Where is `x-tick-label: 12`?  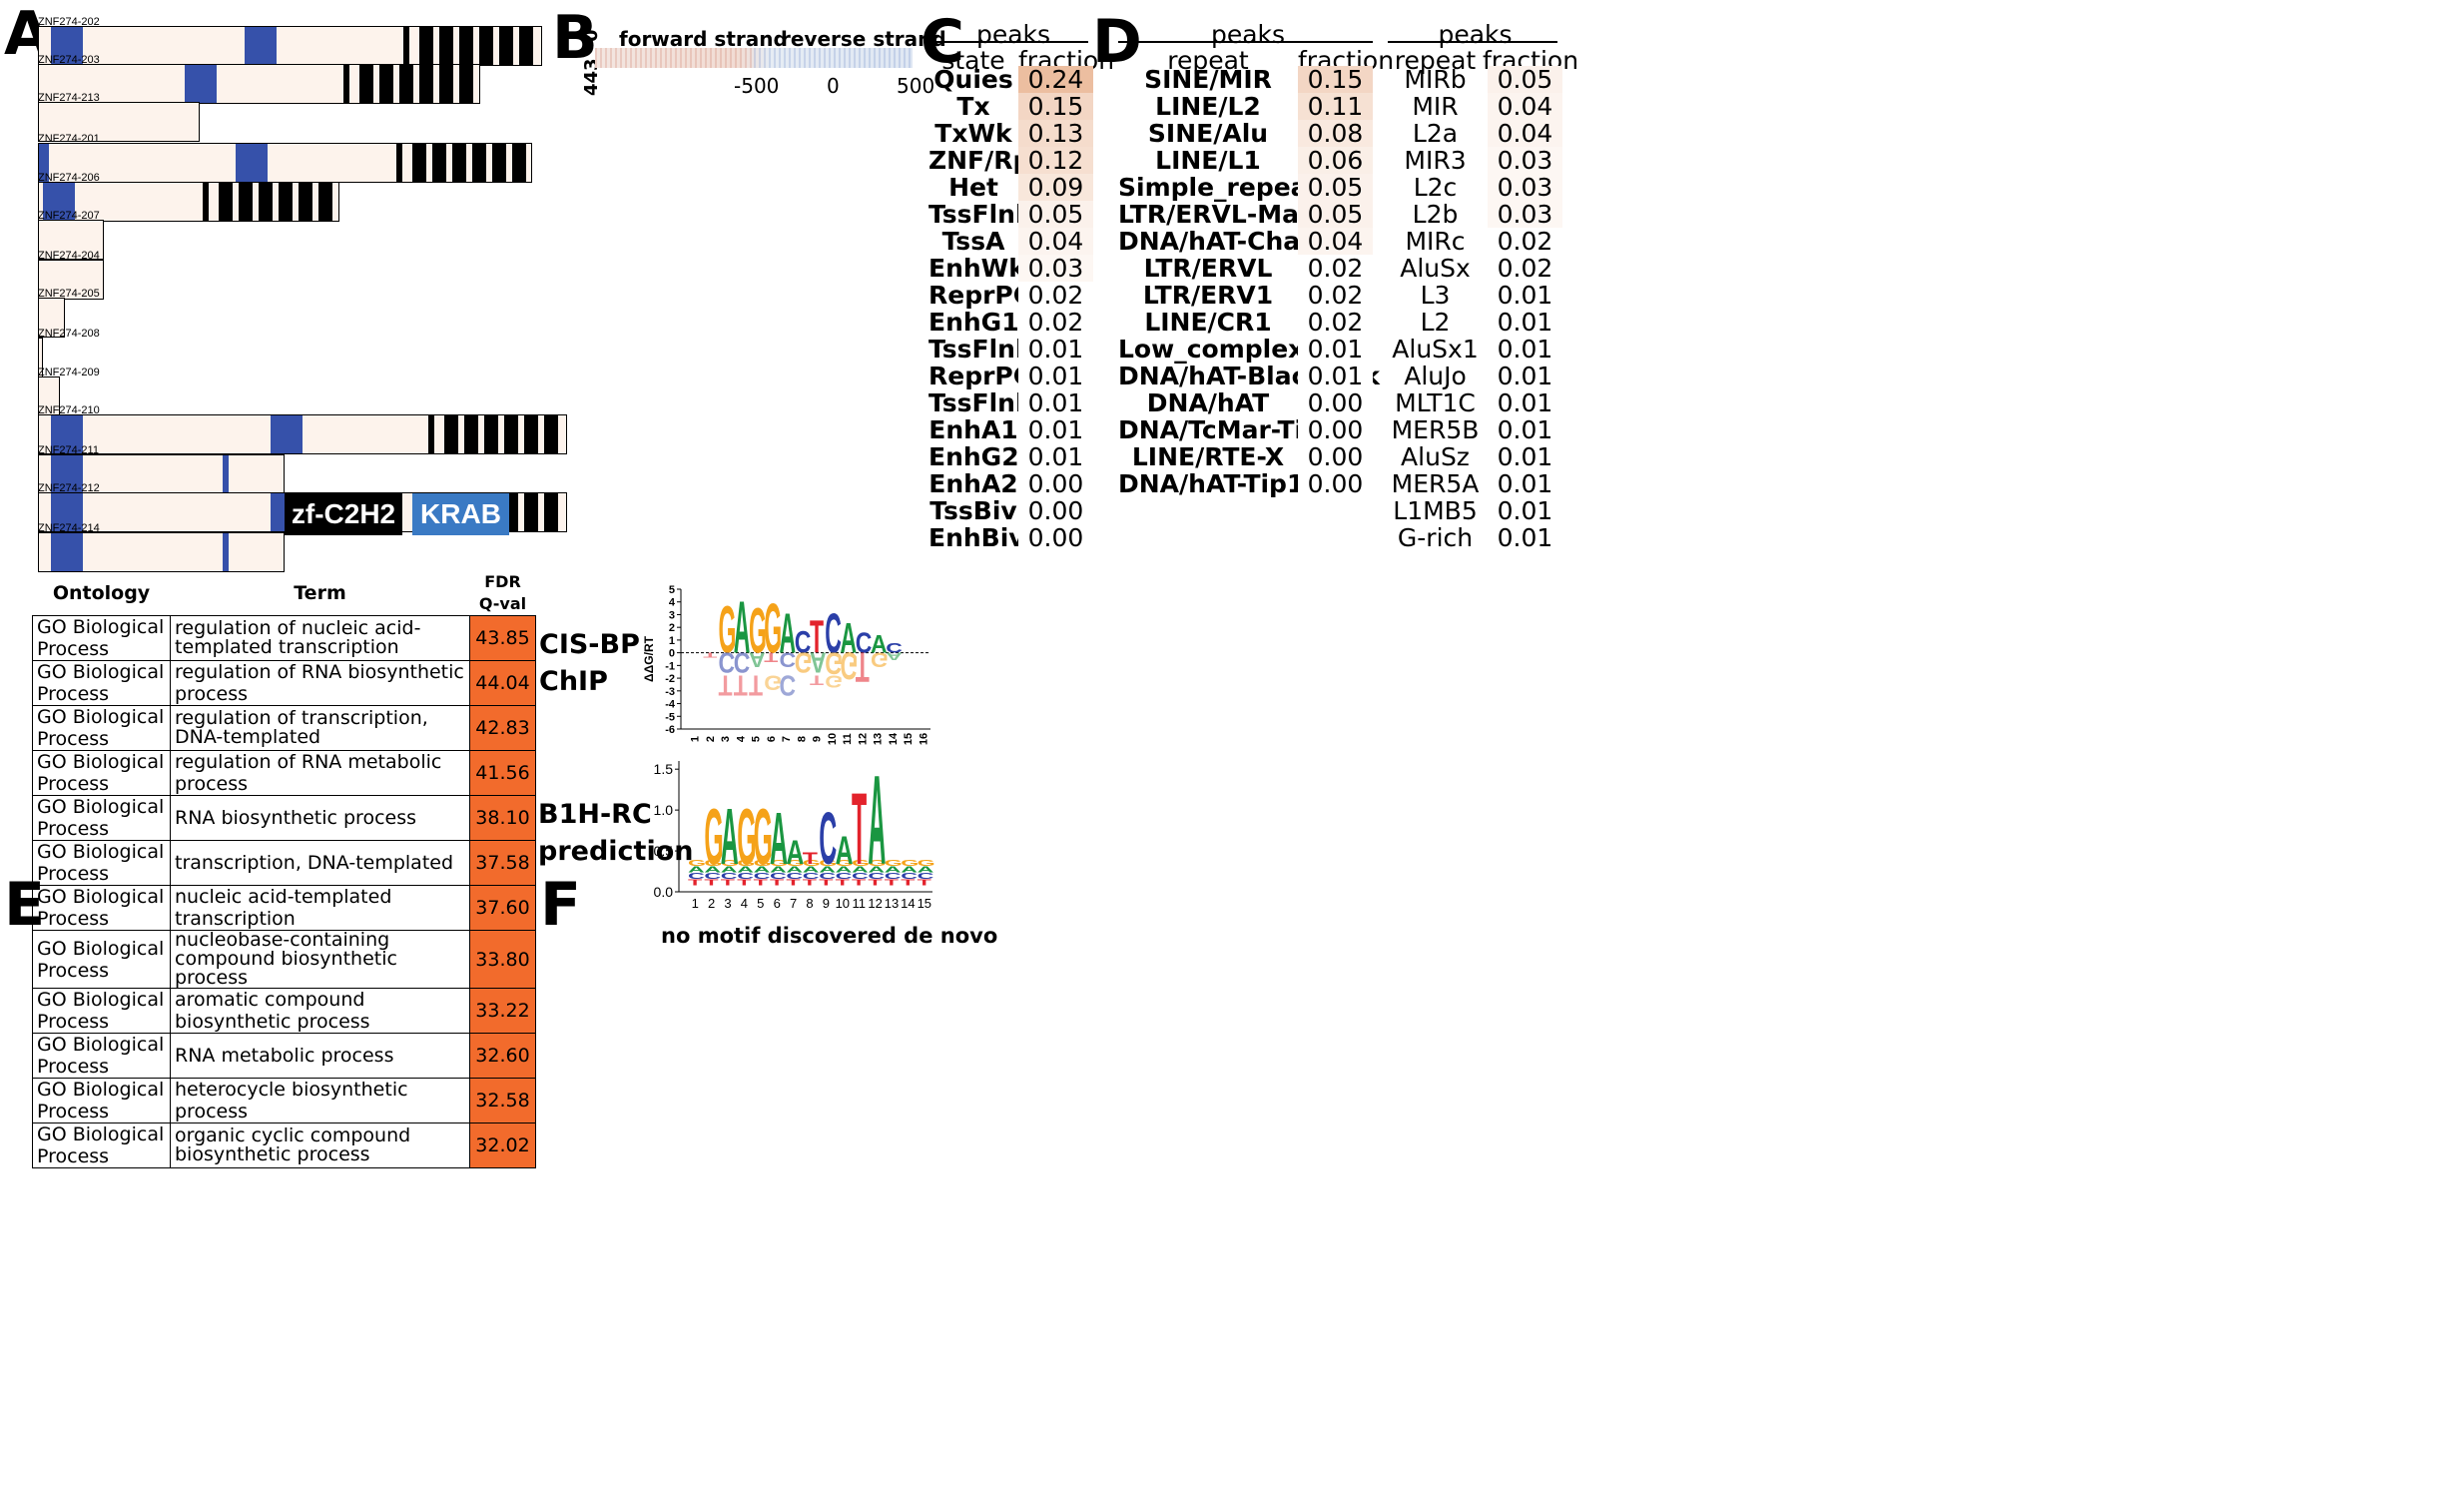
x-tick-label: 12 is located at coordinates (863, 739).